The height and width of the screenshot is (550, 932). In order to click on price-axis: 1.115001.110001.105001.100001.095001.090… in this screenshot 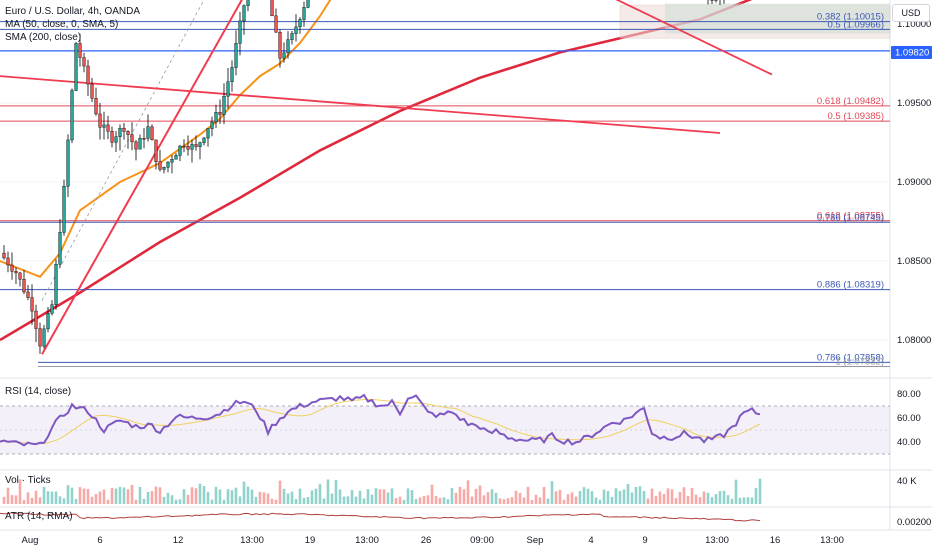, I will do `click(914, 173)`.